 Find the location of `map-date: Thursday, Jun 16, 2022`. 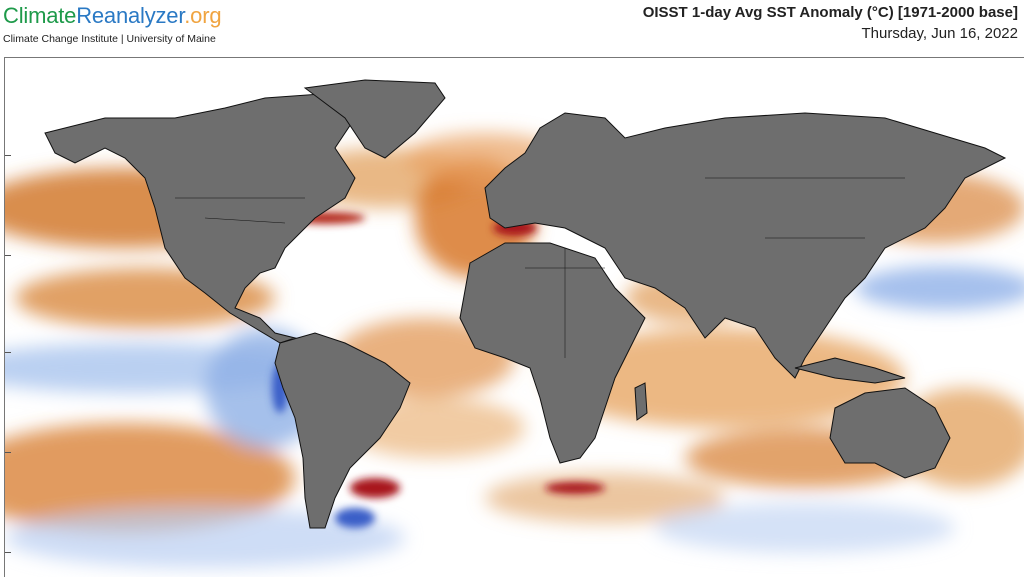

map-date: Thursday, Jun 16, 2022 is located at coordinates (940, 33).